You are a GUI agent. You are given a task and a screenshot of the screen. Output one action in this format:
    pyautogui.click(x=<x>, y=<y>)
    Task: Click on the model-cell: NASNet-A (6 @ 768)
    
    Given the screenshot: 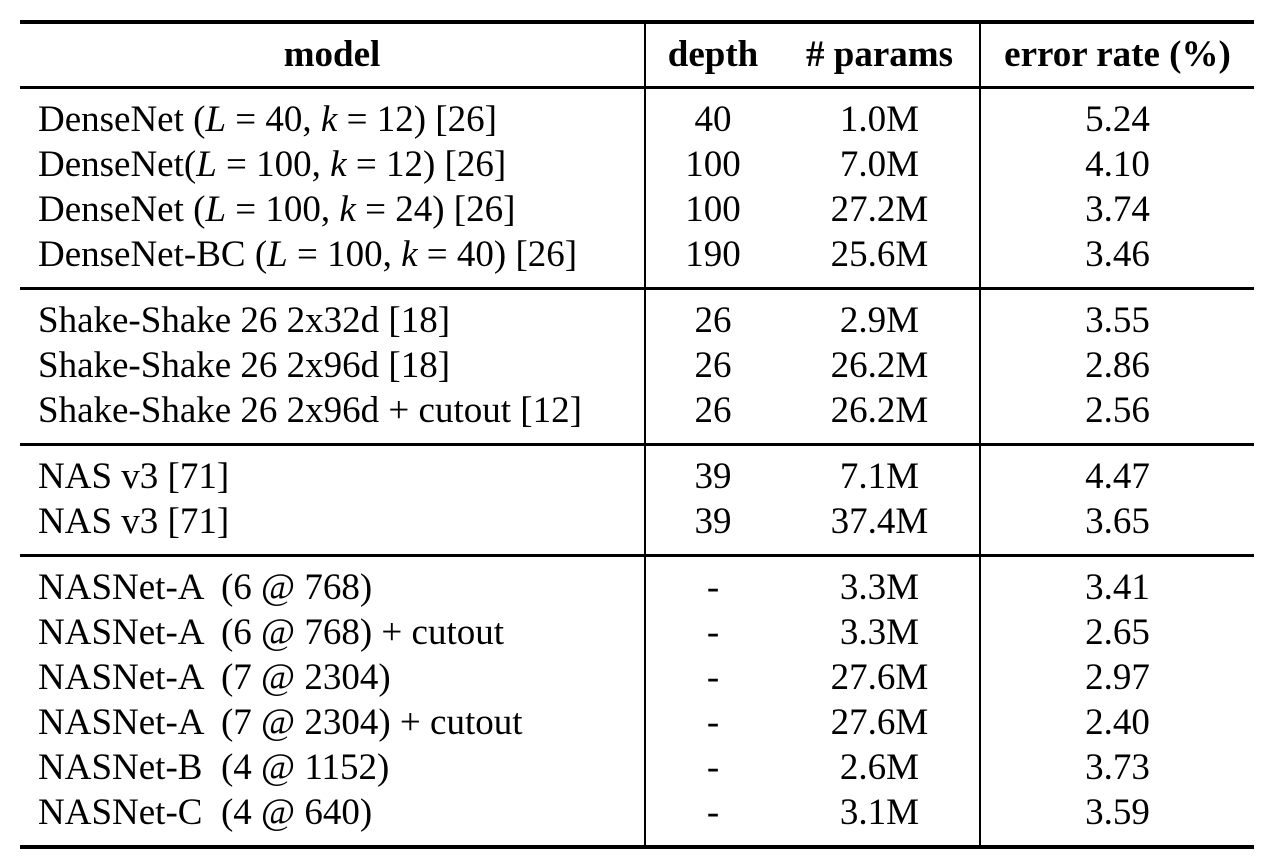 What is the action you would take?
    pyautogui.click(x=333, y=583)
    